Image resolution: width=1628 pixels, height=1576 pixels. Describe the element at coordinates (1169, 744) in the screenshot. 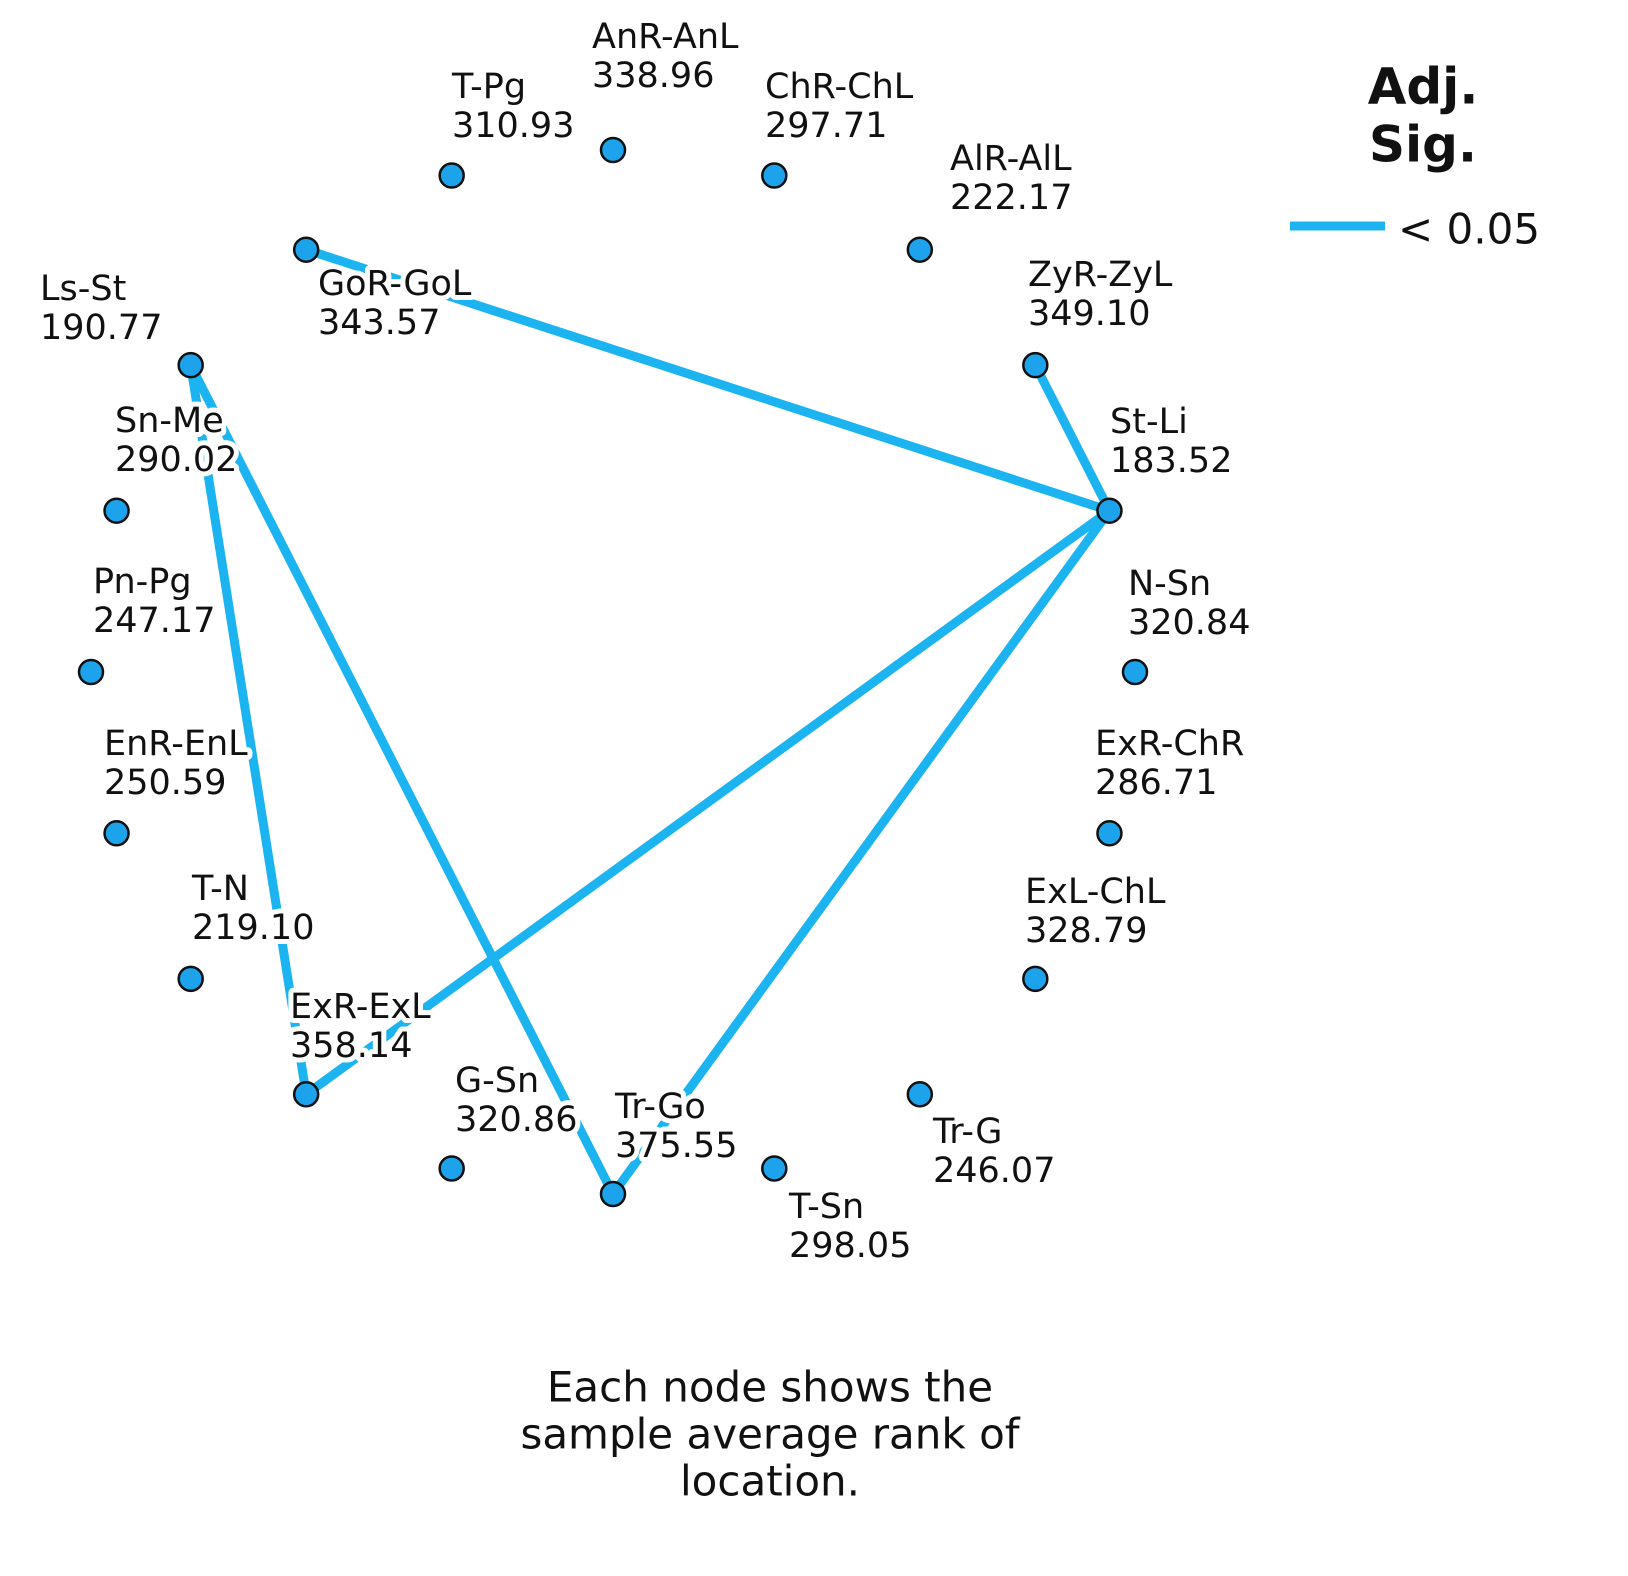

I see `node-name: ExR-ChR` at that location.